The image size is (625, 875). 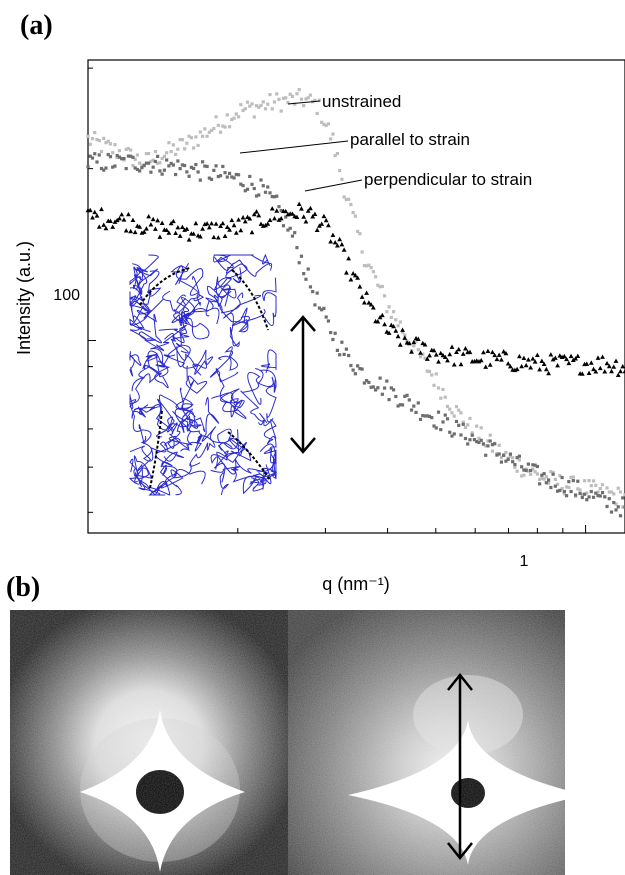 What do you see at coordinates (410, 139) in the screenshot?
I see `annotation-parallel-to-strain: parallel to strain` at bounding box center [410, 139].